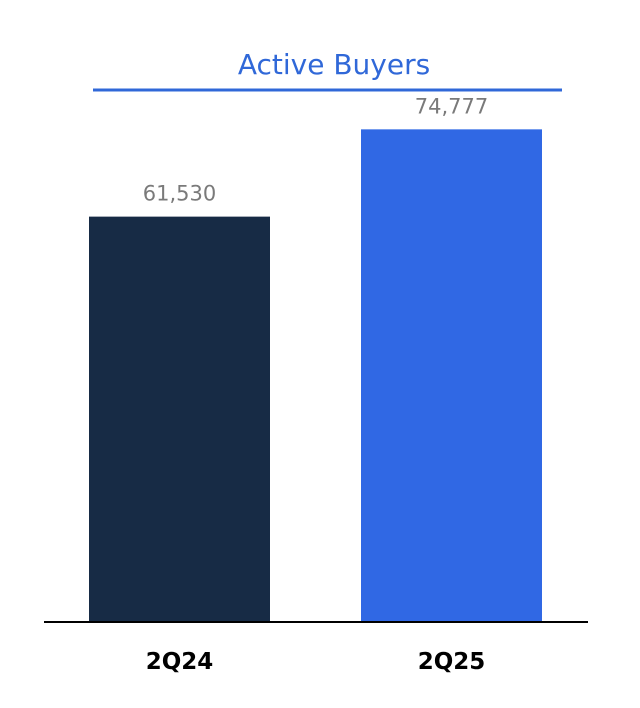  I want to click on x-tick-label-2q24: 2Q24, so click(180, 662).